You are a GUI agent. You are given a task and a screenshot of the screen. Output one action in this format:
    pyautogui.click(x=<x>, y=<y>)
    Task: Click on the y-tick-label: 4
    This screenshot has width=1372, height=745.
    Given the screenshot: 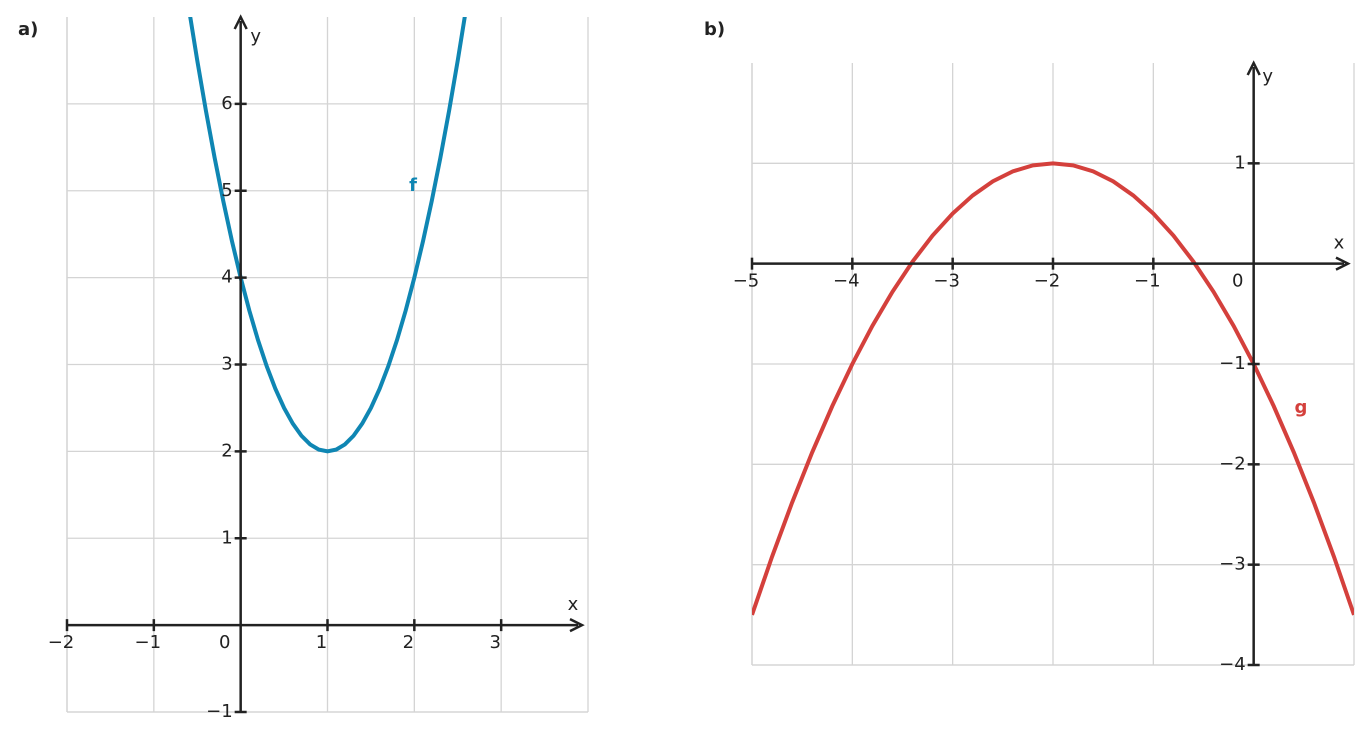 What is the action you would take?
    pyautogui.click(x=226, y=277)
    